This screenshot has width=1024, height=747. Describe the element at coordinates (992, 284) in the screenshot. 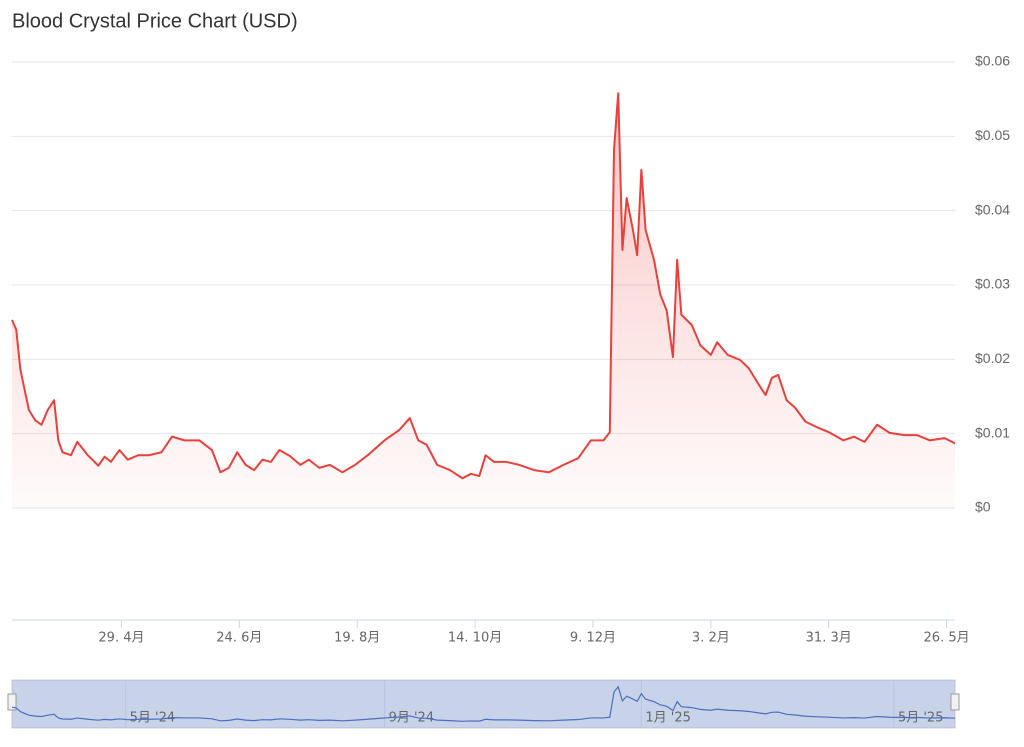

I see `y-tick-label: $0.03` at that location.